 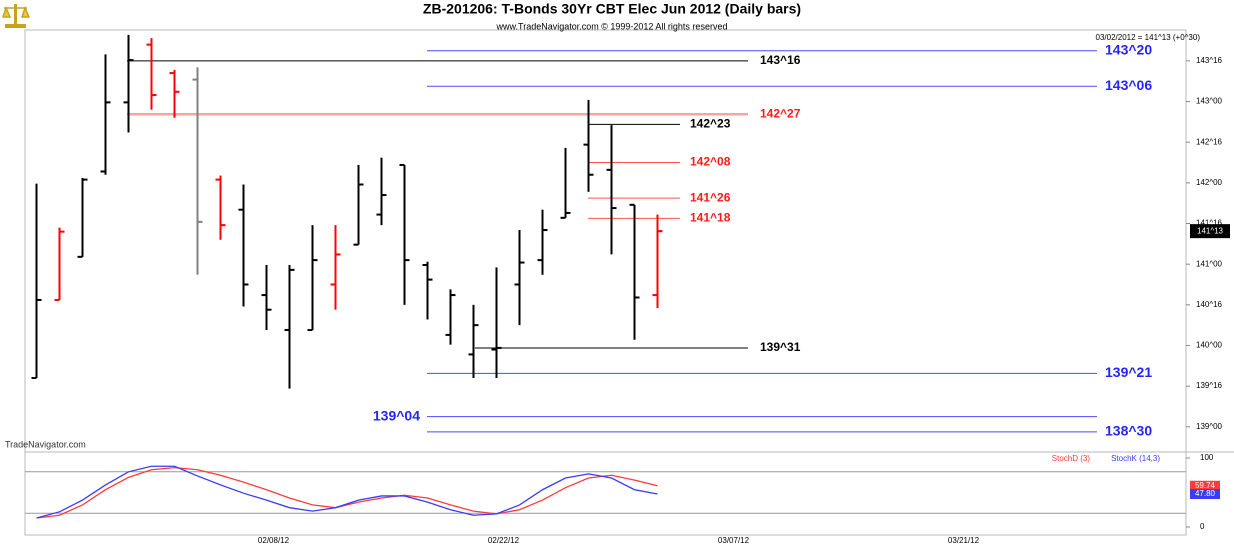 I want to click on x-tick-label: 03/07/12, so click(x=734, y=540).